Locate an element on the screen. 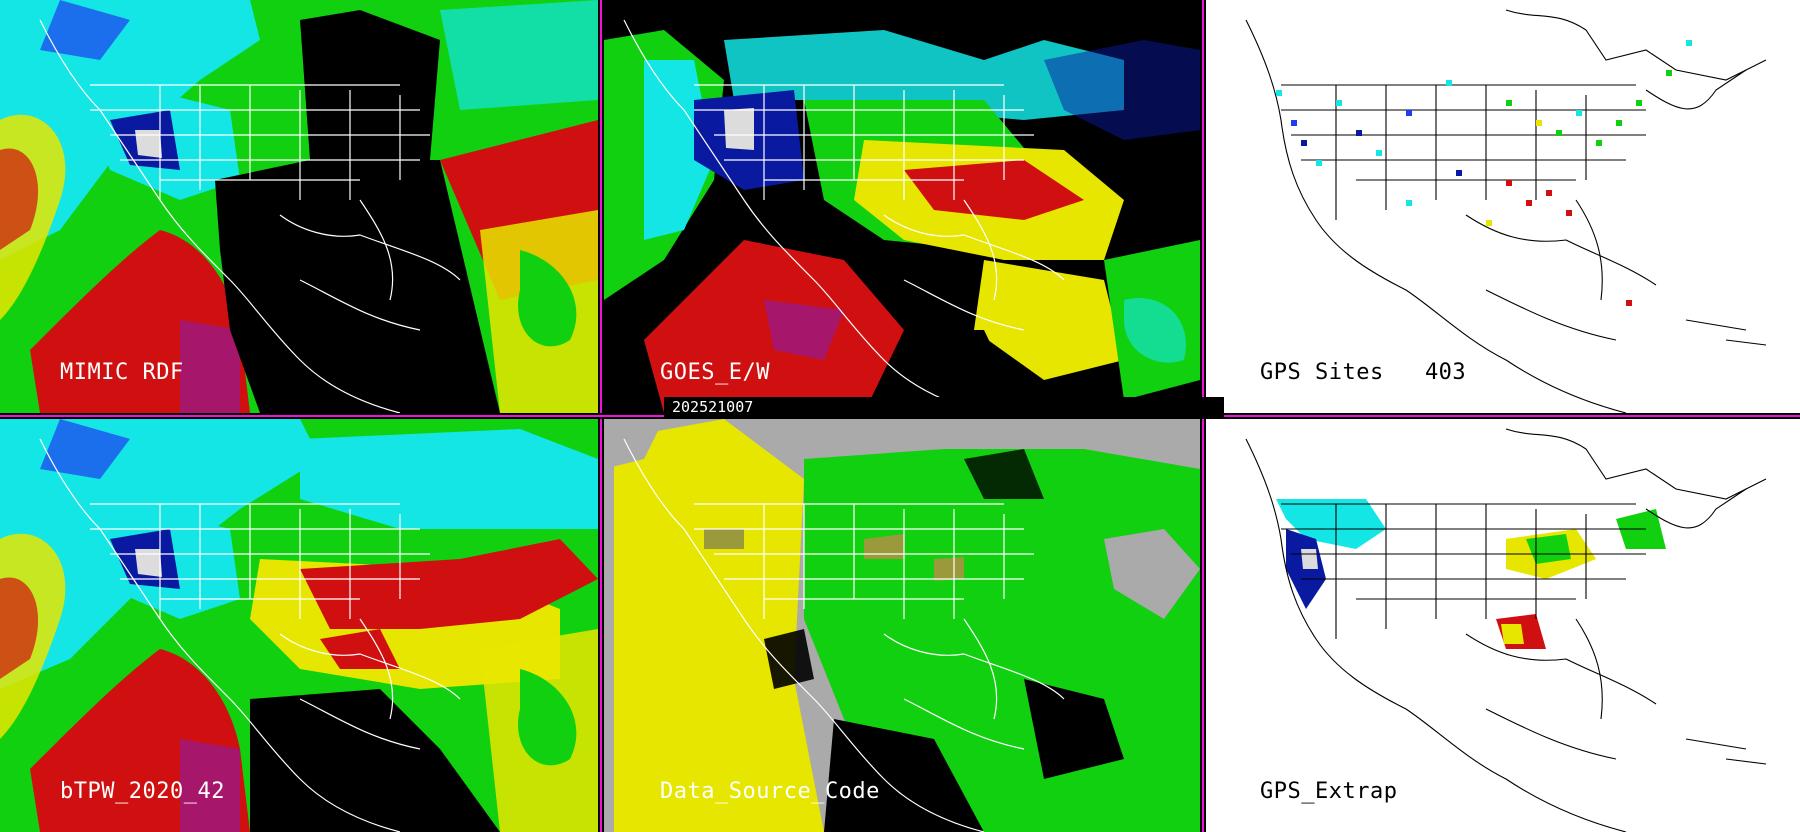 This screenshot has width=1800, height=832. timestamp-bar: 202521007 is located at coordinates (944, 407).